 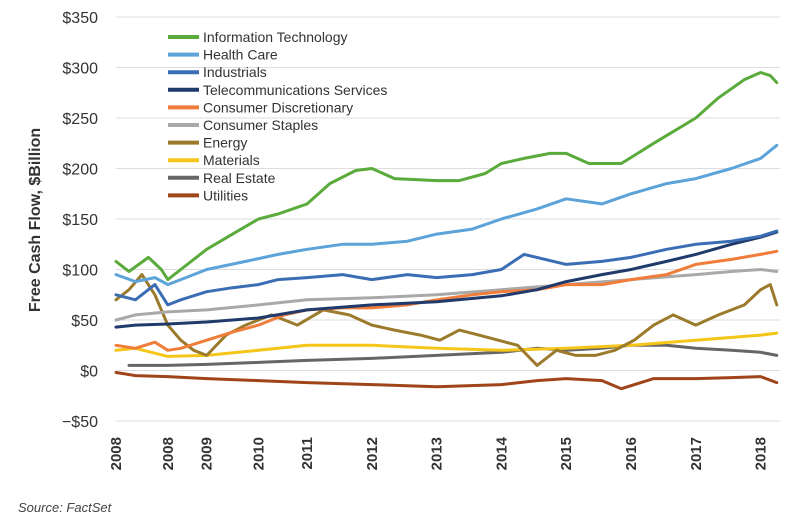 What do you see at coordinates (207, 453) in the screenshot?
I see `x-tick-label: 2009` at bounding box center [207, 453].